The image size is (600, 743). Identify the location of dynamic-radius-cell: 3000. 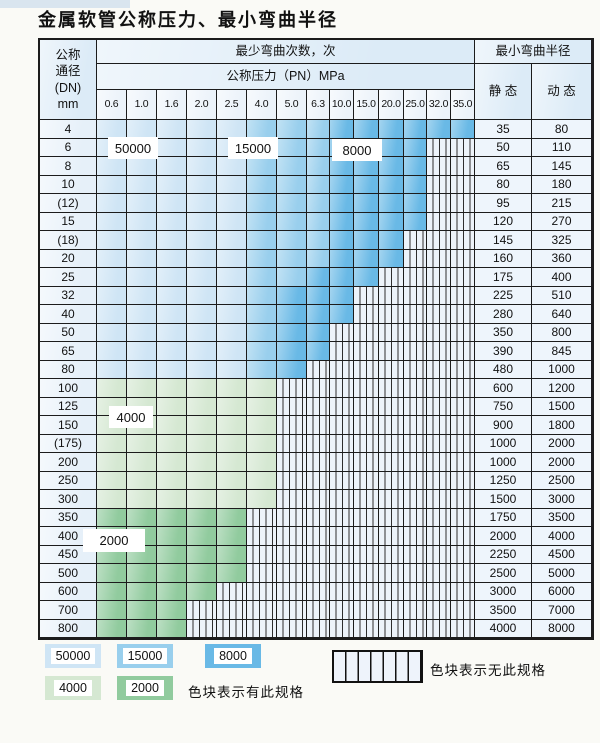
(562, 499).